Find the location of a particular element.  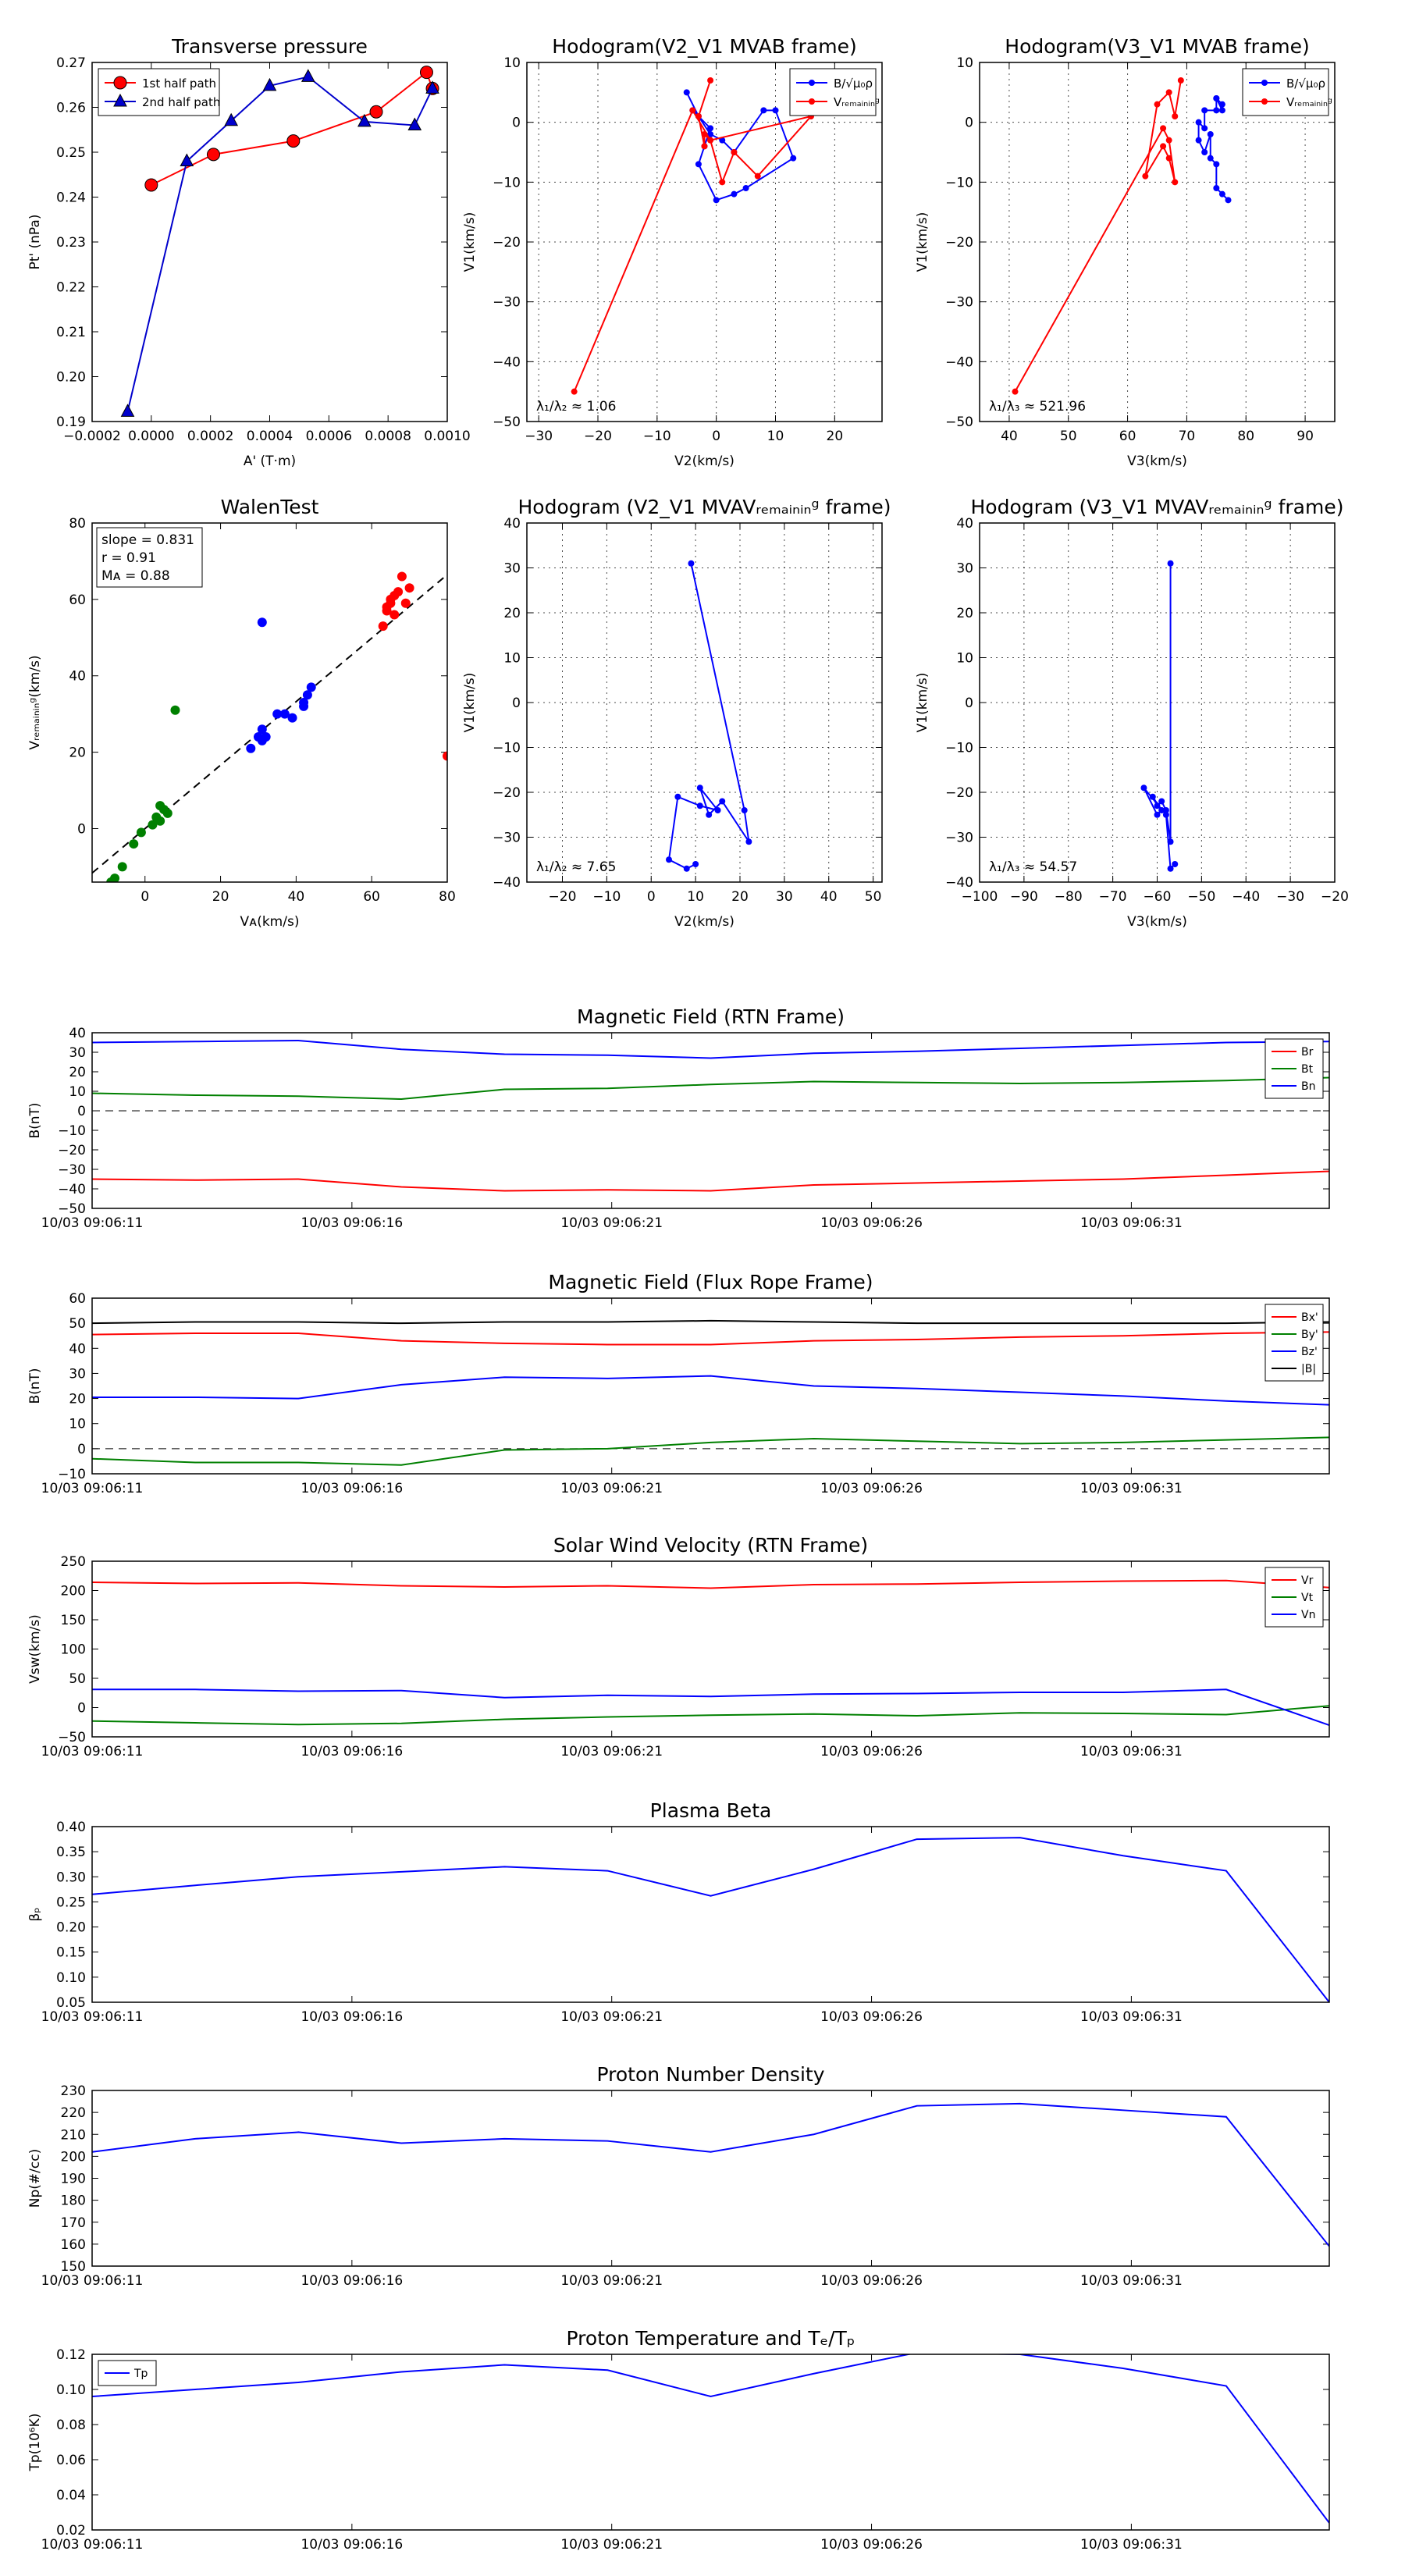

legend-label: By' is located at coordinates (1309, 1335).